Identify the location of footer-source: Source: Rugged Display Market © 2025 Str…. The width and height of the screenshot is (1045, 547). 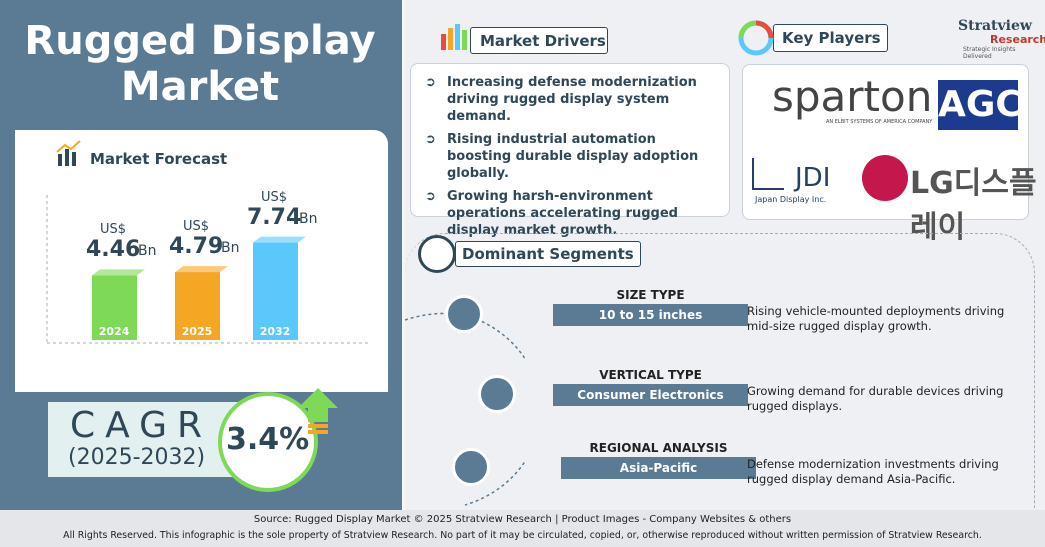
(522, 519).